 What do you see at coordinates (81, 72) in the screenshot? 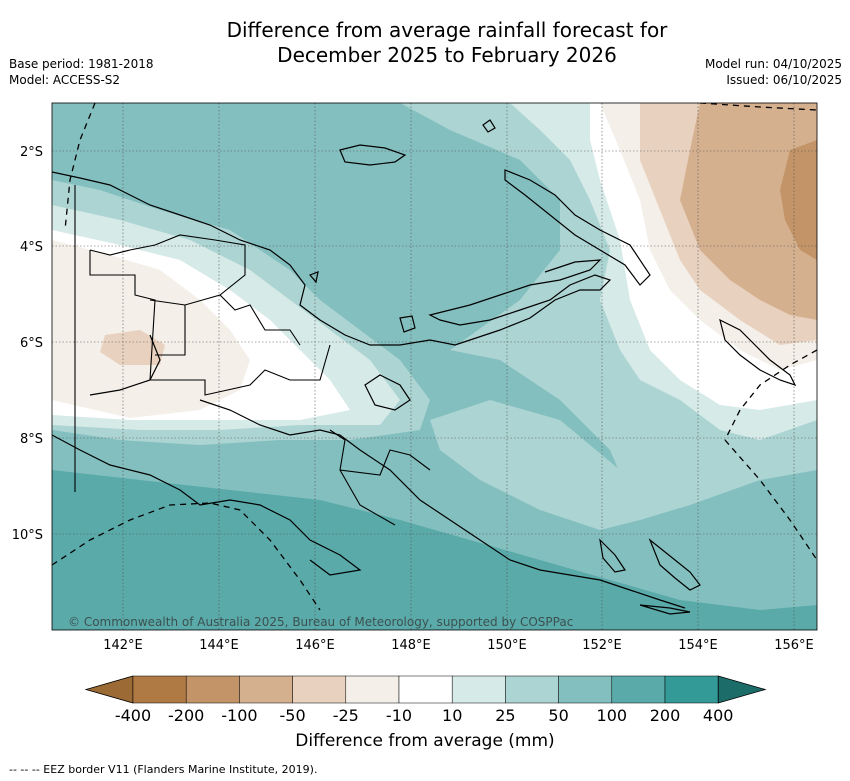
I see `meta-left: Base period: 1981-2018 Model: ACCESS-S2` at bounding box center [81, 72].